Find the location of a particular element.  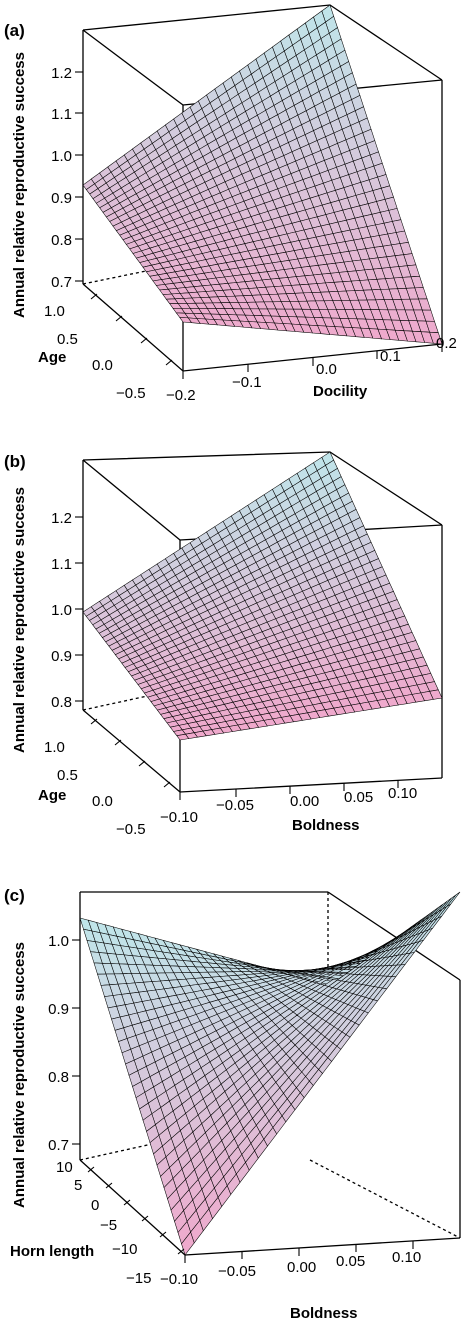

panel-b-z-tick-label: 0.9 is located at coordinates (61, 656).